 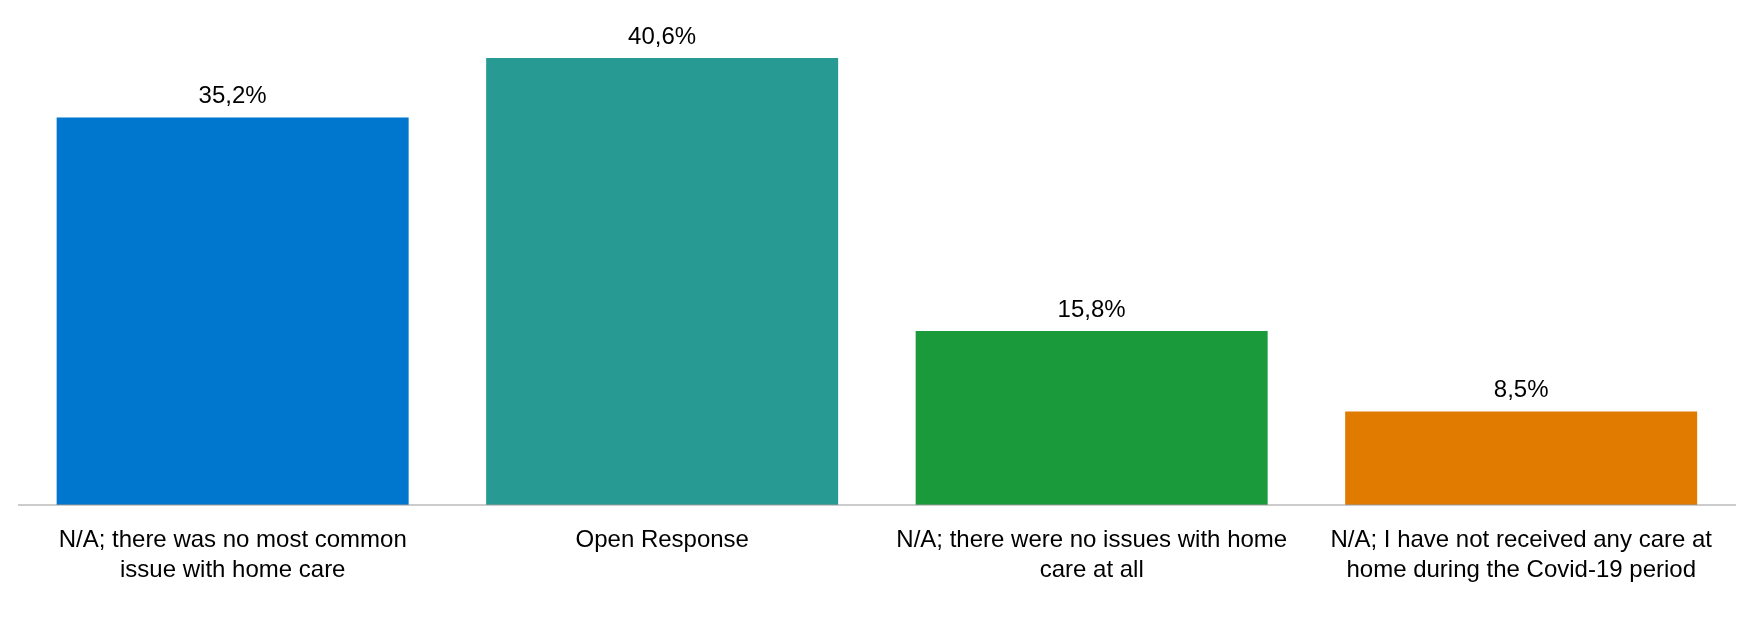 I want to click on data-label: 15,8%, so click(x=1091, y=309).